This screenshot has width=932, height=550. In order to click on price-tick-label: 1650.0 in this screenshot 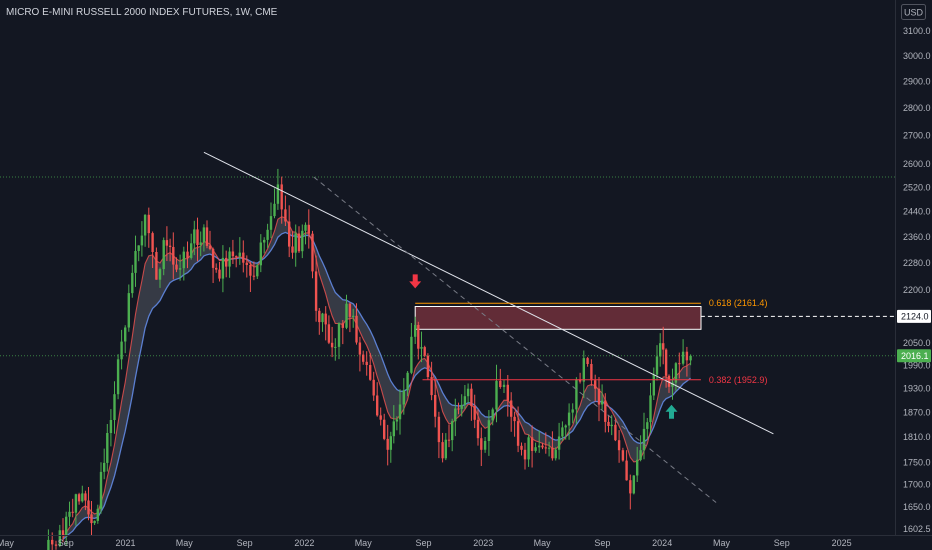, I will do `click(917, 507)`.